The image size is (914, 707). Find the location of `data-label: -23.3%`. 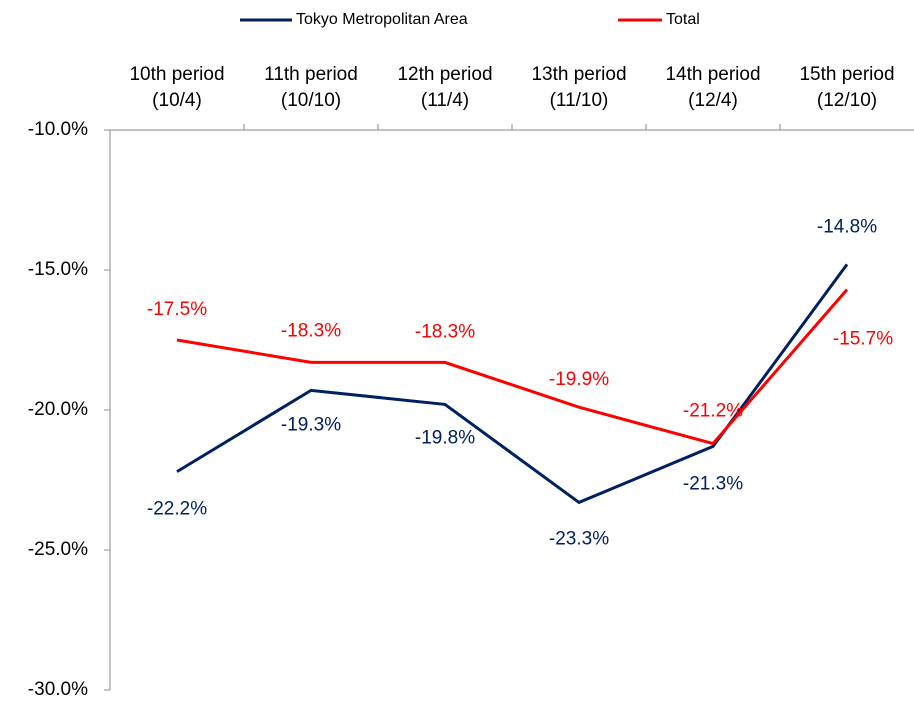

data-label: -23.3% is located at coordinates (579, 538).